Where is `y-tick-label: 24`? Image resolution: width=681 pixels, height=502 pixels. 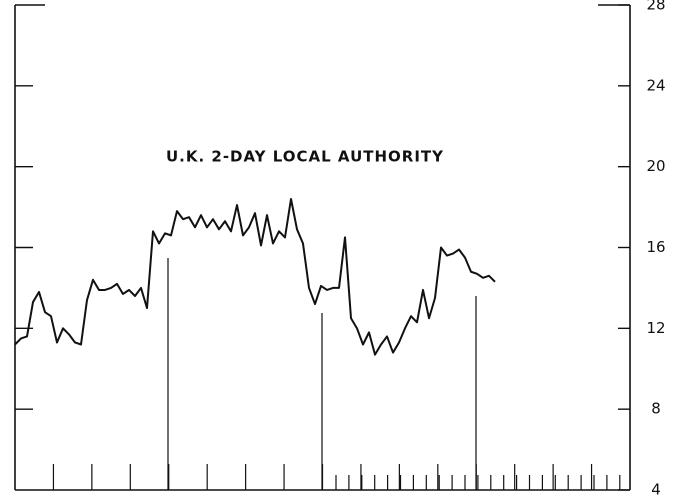 y-tick-label: 24 is located at coordinates (655, 85).